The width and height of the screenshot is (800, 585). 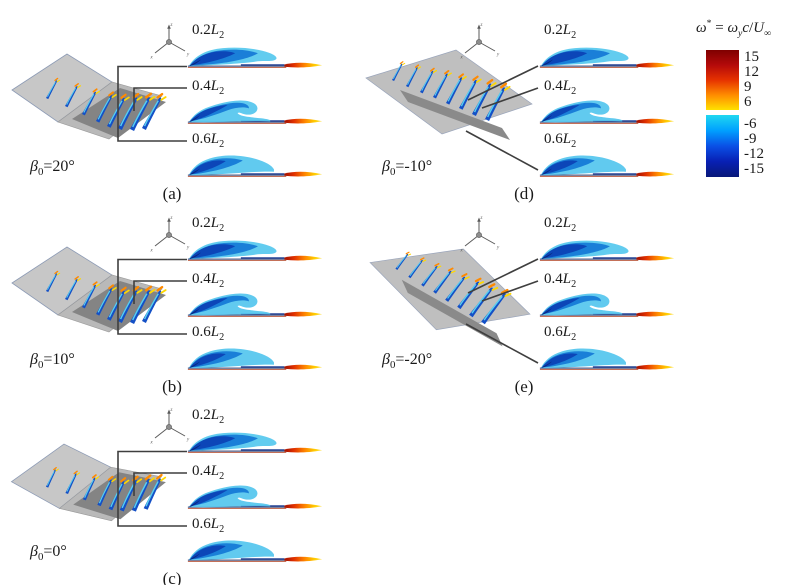 What do you see at coordinates (754, 154) in the screenshot?
I see `colorbar-tick: -12` at bounding box center [754, 154].